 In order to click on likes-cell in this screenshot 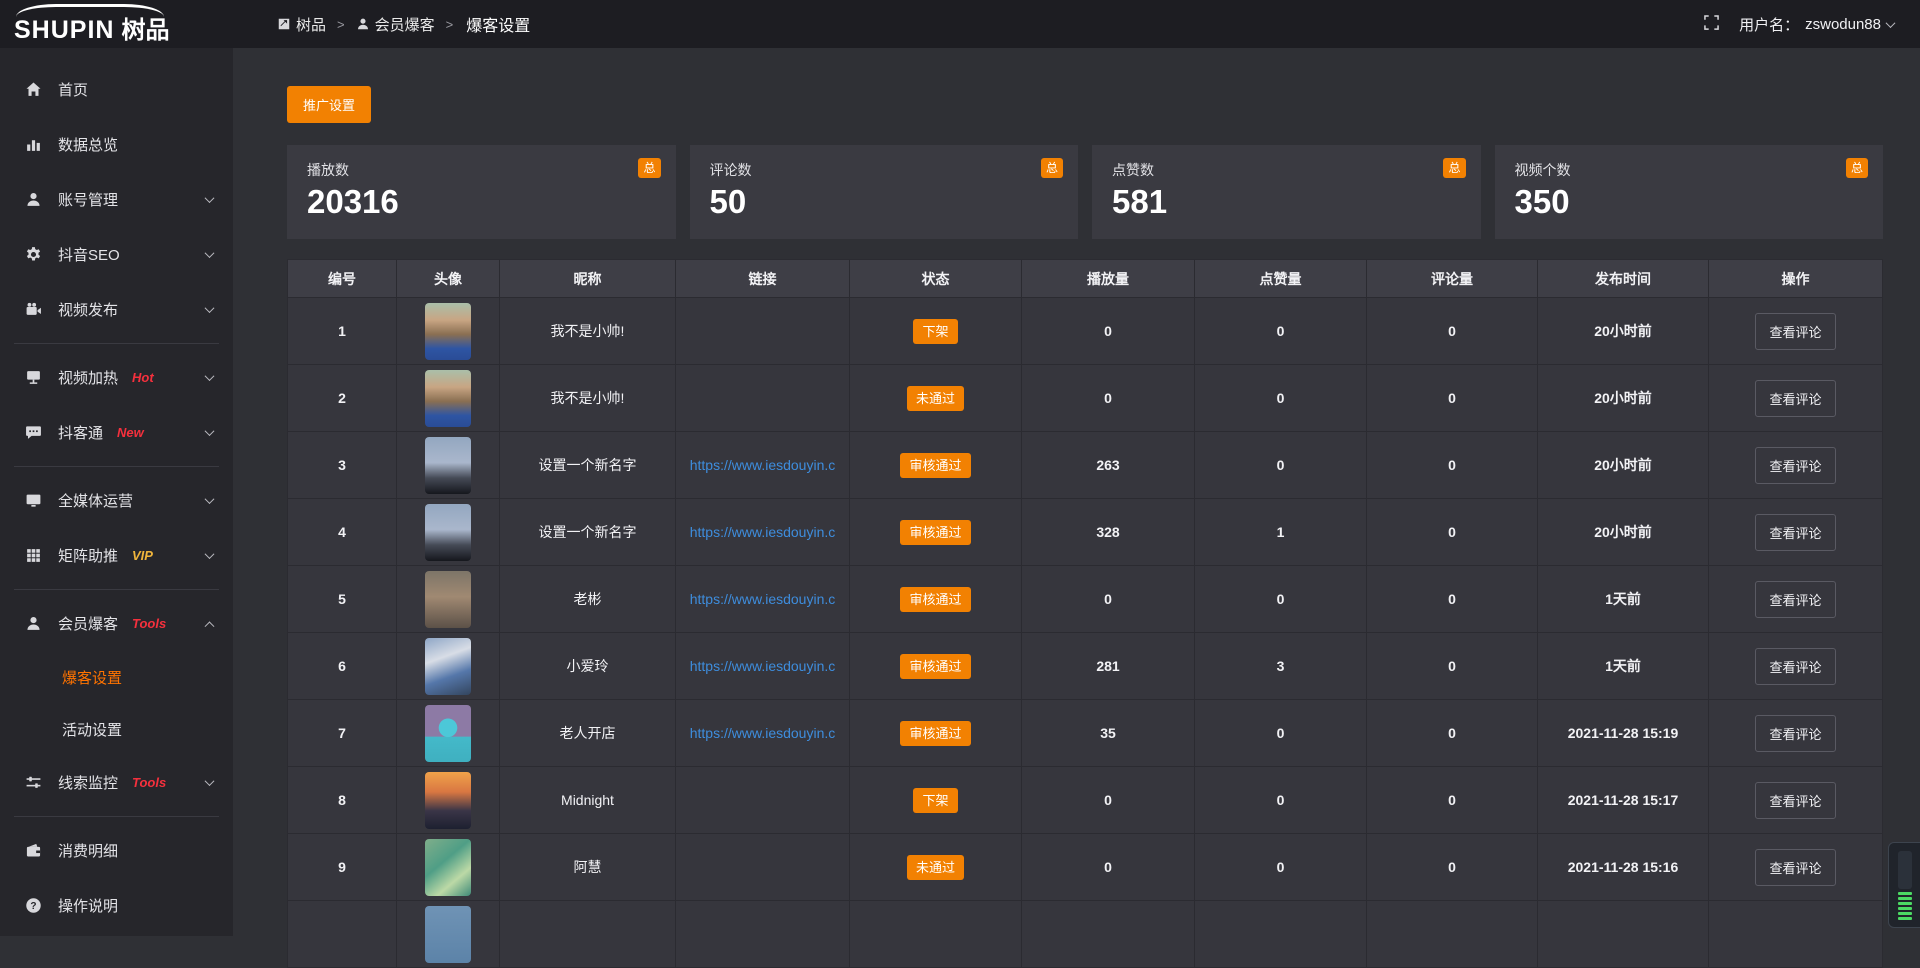, I will do `click(1281, 934)`.